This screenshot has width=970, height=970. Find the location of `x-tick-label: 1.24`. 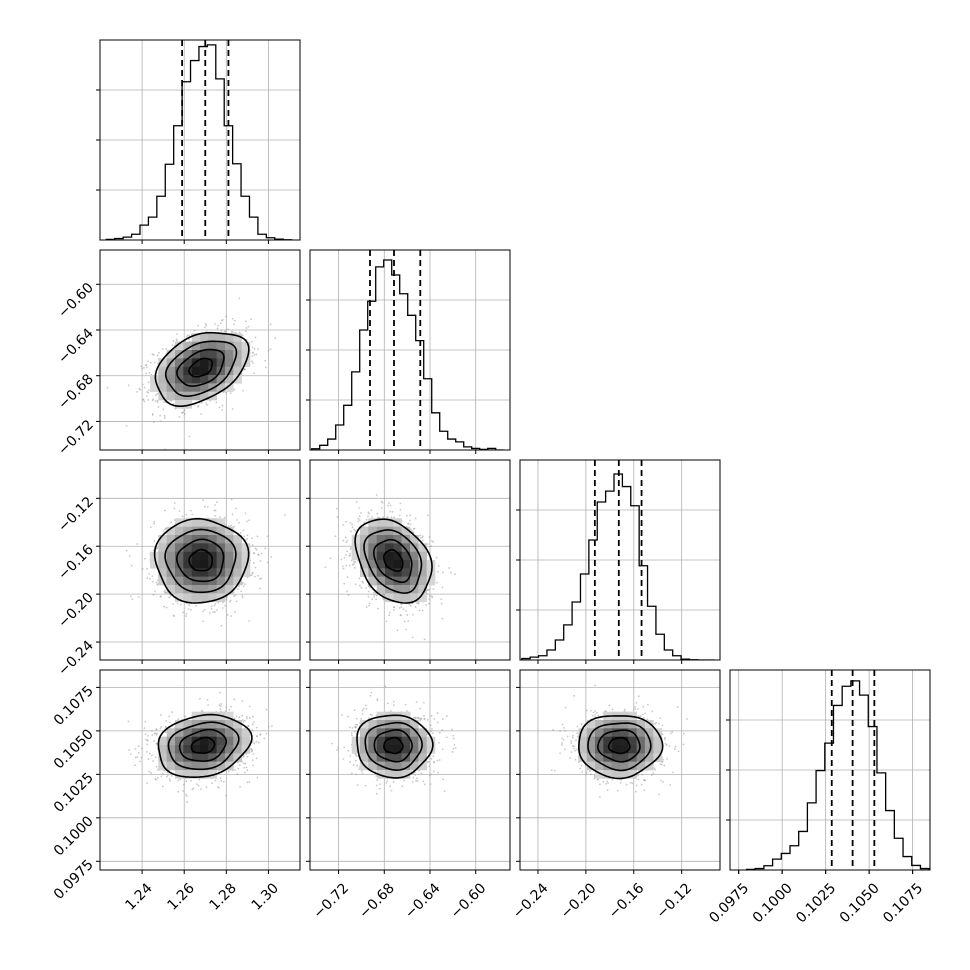

x-tick-label: 1.24 is located at coordinates (138, 896).